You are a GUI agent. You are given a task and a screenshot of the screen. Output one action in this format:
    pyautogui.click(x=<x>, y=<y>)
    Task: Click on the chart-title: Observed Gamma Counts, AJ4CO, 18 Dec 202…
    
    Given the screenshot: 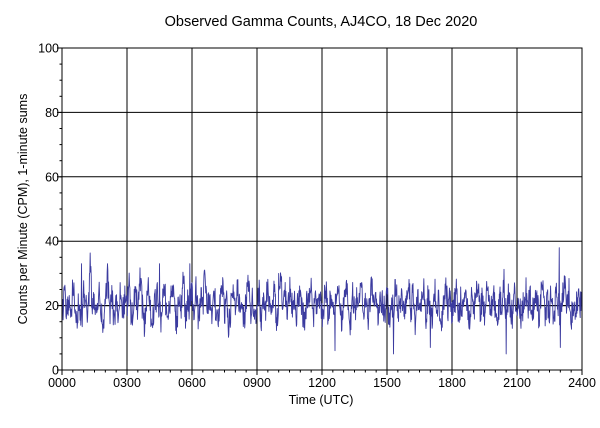 What is the action you would take?
    pyautogui.click(x=321, y=22)
    